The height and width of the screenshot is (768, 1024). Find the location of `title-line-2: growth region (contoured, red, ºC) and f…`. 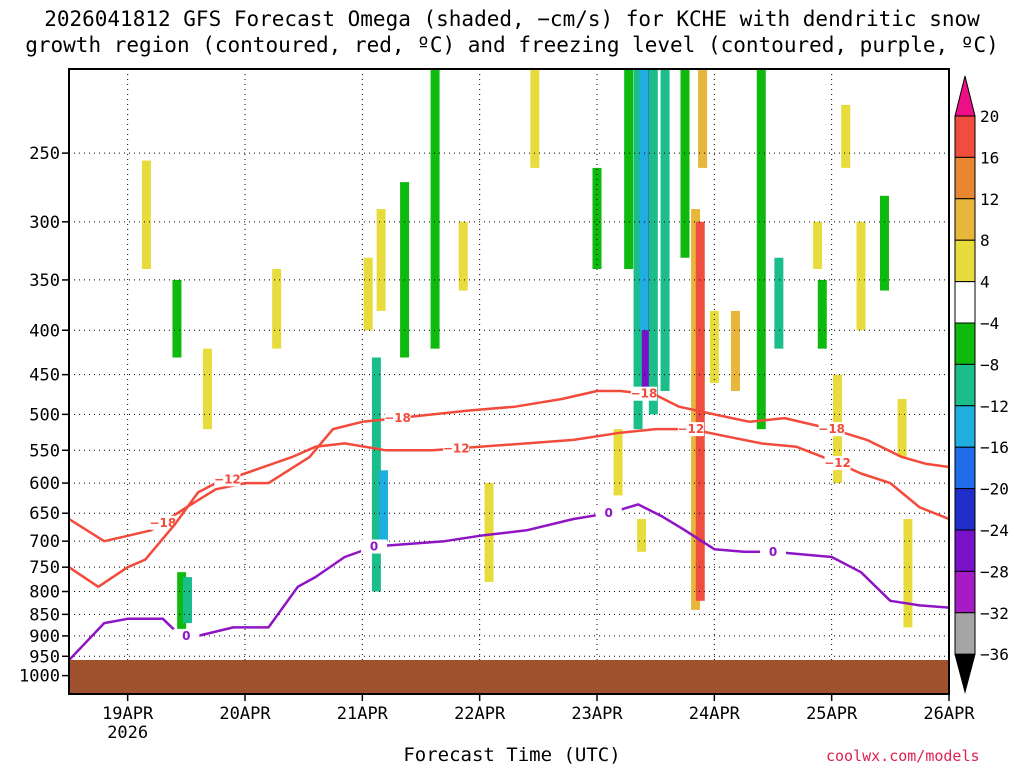

title-line-2: growth region (contoured, red, ºC) and f… is located at coordinates (512, 45).